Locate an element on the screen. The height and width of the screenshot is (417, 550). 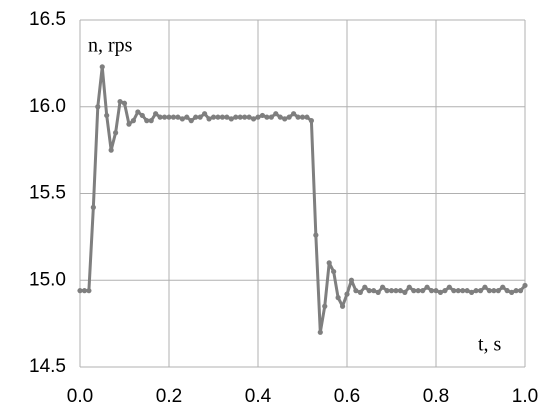
x-axis-label: t, s is located at coordinates (490, 345).